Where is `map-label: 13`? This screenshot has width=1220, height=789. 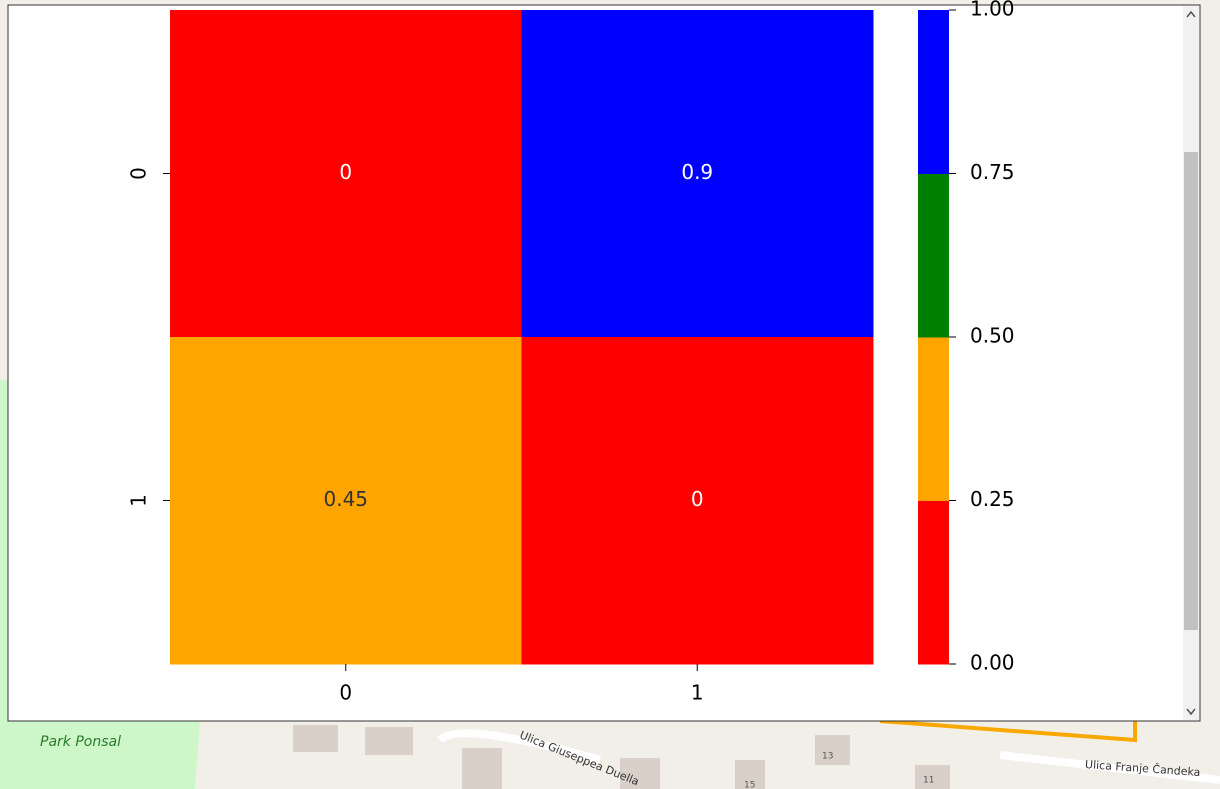 map-label: 13 is located at coordinates (827, 757).